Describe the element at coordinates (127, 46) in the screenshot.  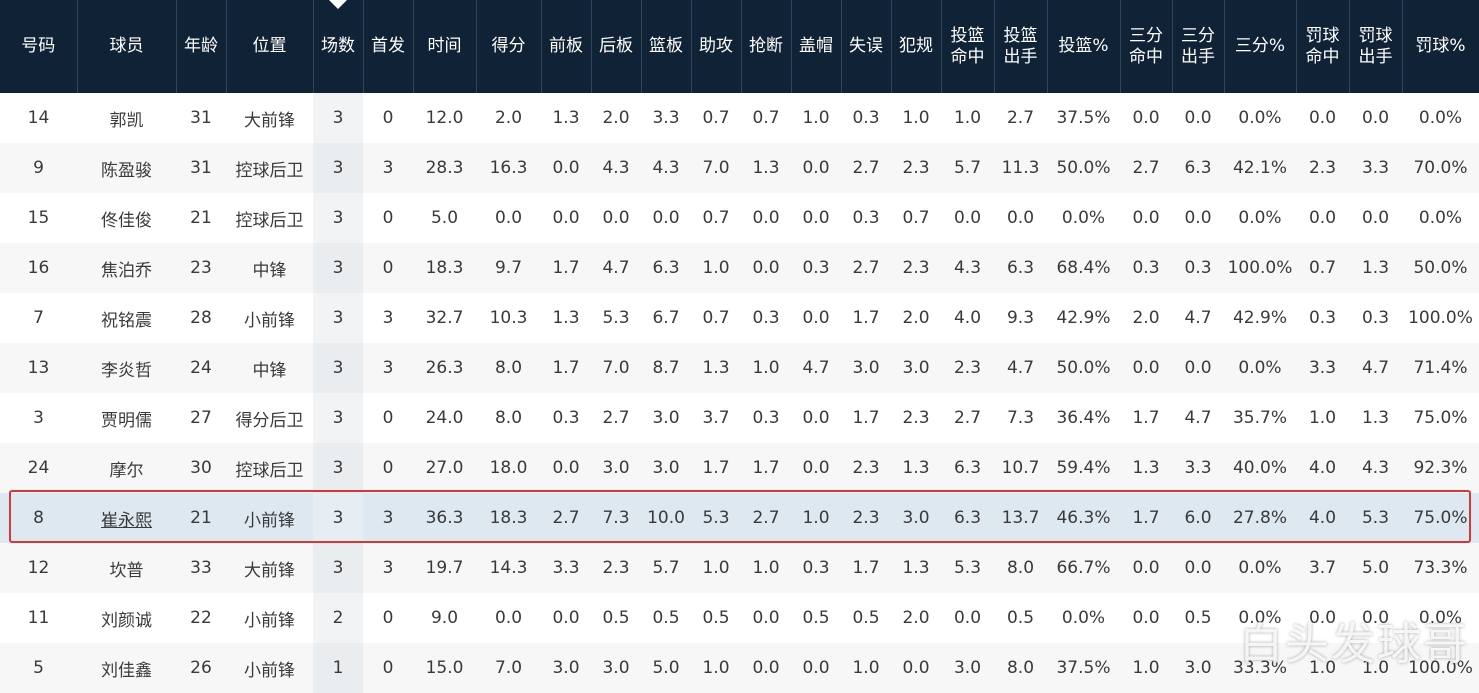
I see `column-header-name: 球员` at that location.